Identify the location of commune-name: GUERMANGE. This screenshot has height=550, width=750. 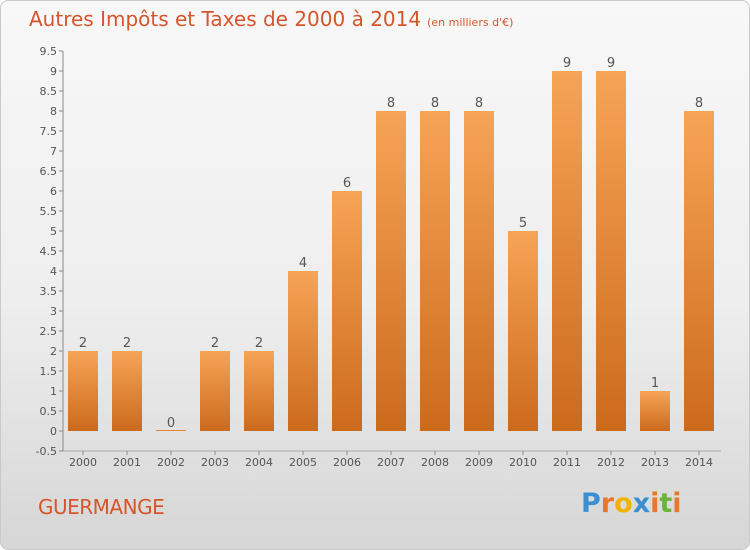
(101, 507).